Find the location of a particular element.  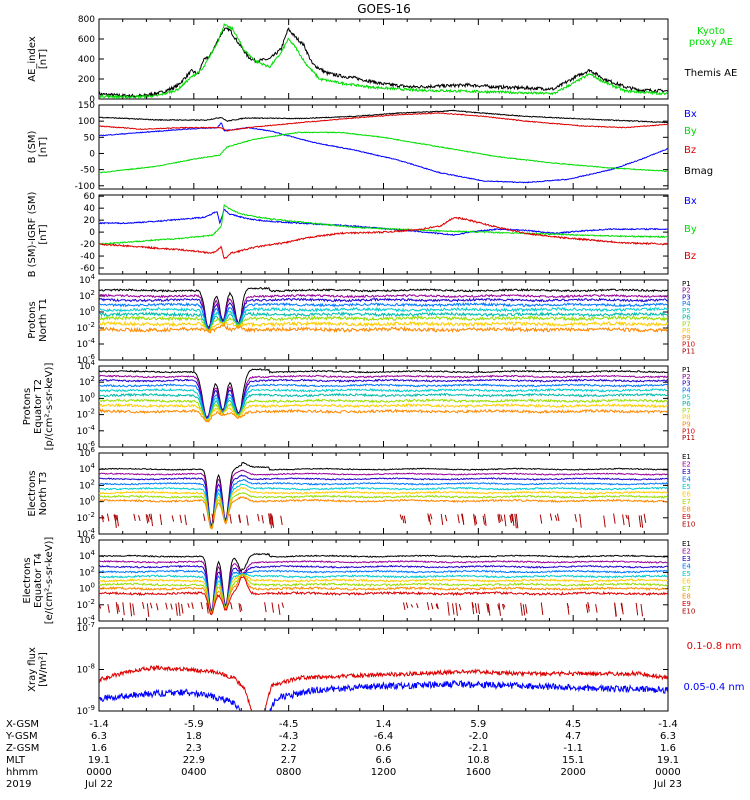

y-axis-label: AE_index[nT] is located at coordinates (38, 59).